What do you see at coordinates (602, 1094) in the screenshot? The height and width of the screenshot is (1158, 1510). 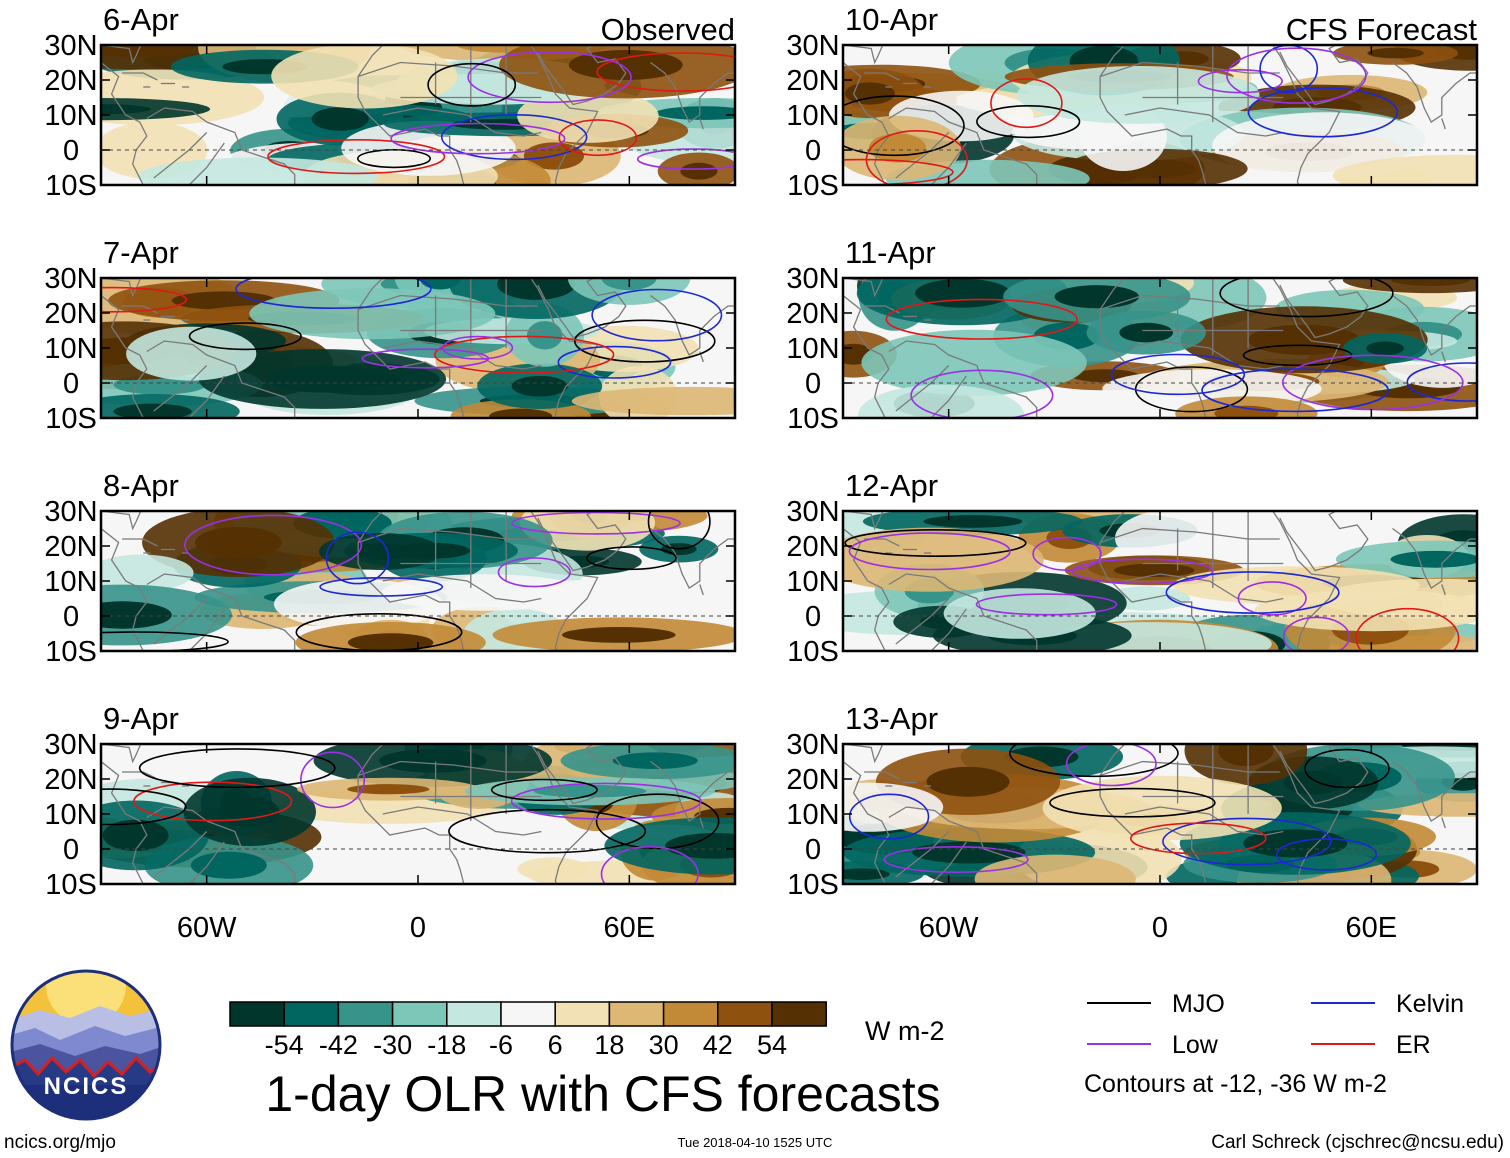 I see `figure-title: 1-day OLR with CFS forecasts` at bounding box center [602, 1094].